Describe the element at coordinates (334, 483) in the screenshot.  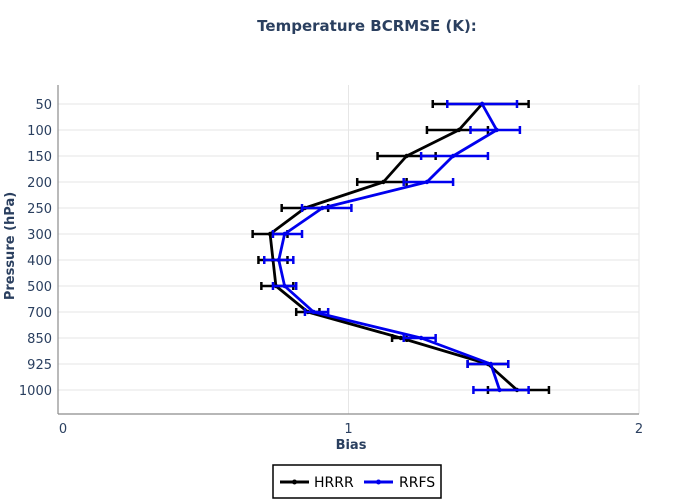
I see `legend-label-hrrr: HRRR` at that location.